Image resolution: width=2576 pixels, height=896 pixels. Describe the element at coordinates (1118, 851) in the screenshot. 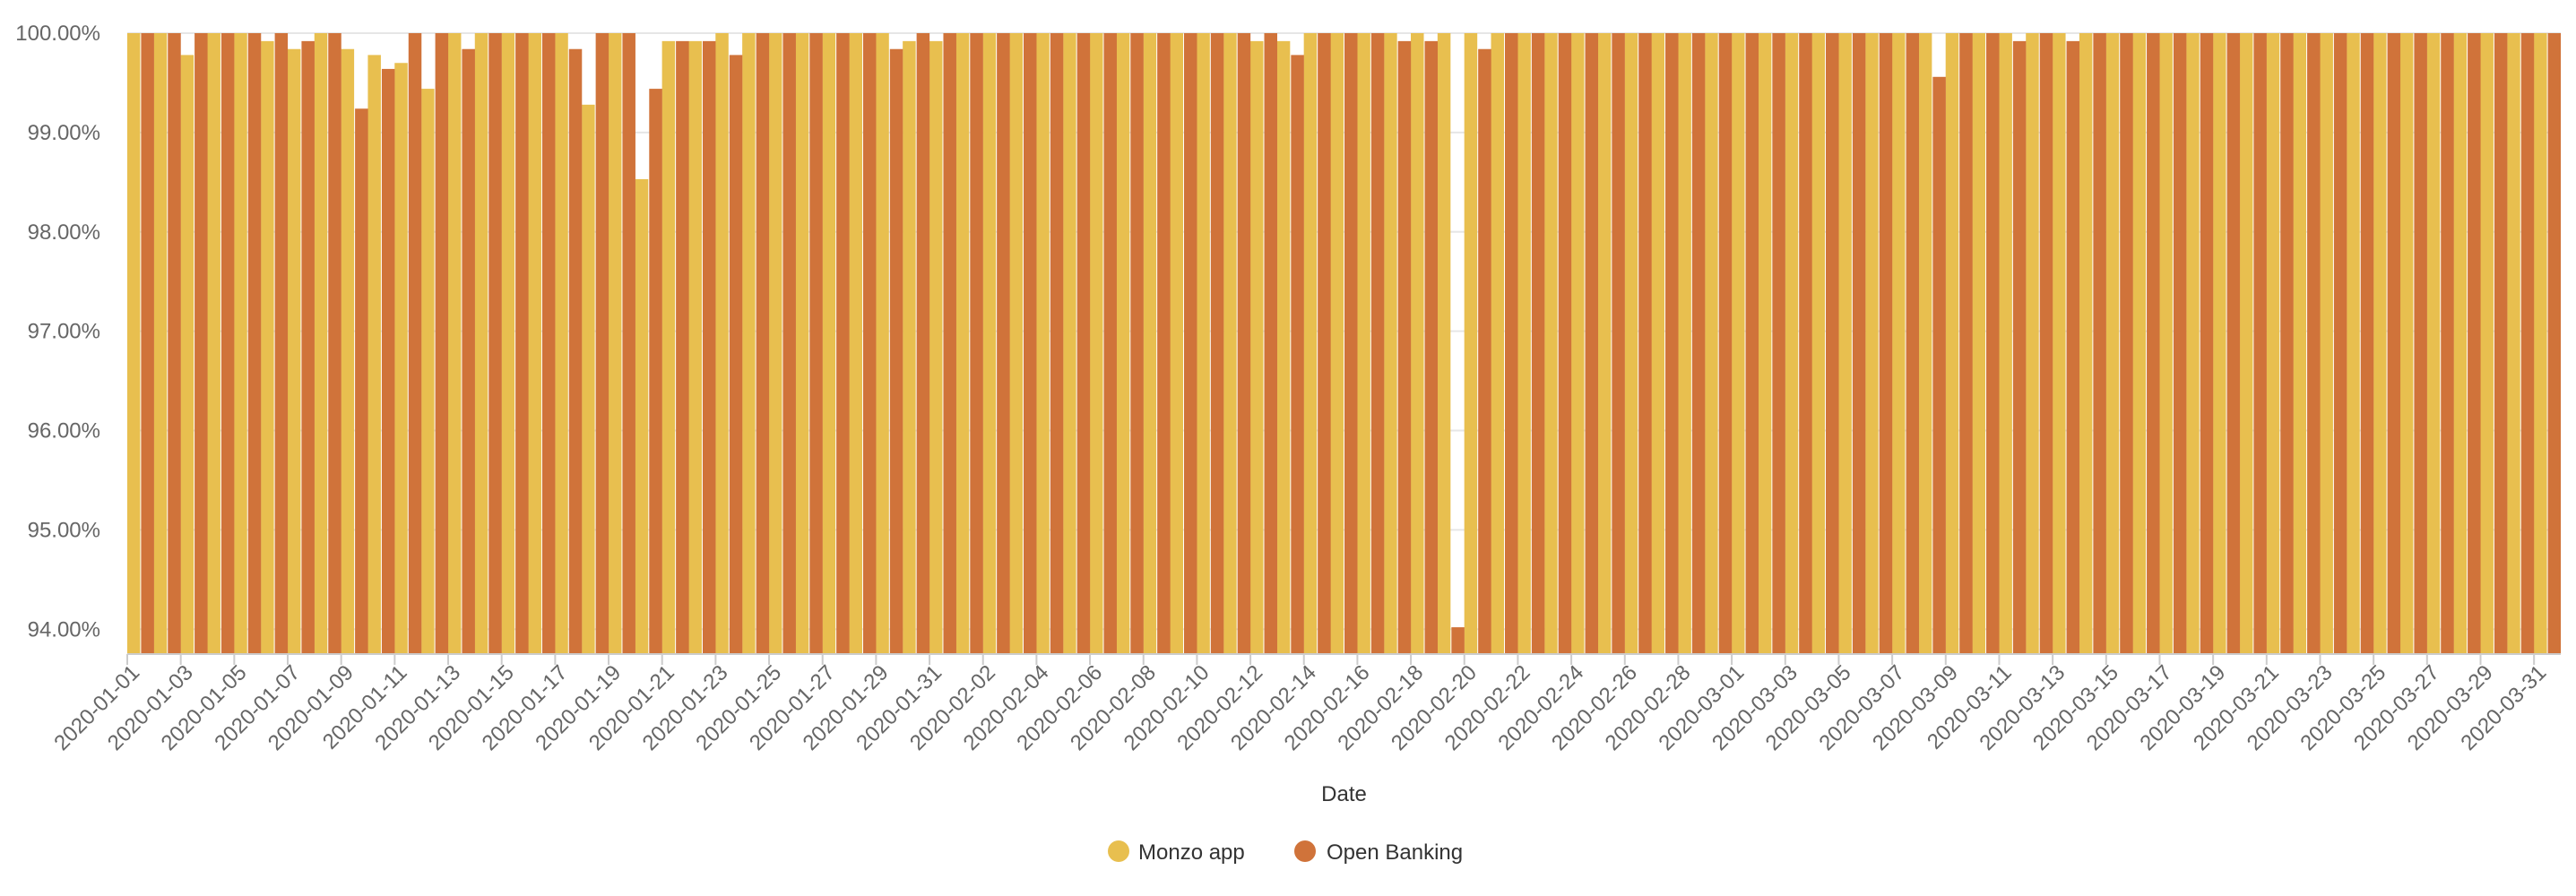

I see `legend-marker` at that location.